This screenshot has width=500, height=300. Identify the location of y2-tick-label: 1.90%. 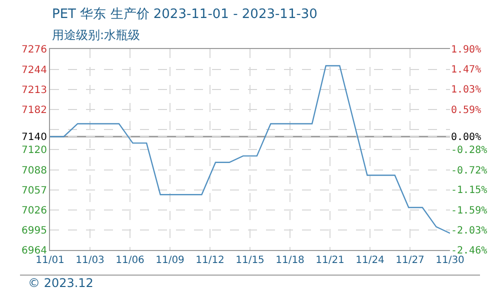
(466, 50).